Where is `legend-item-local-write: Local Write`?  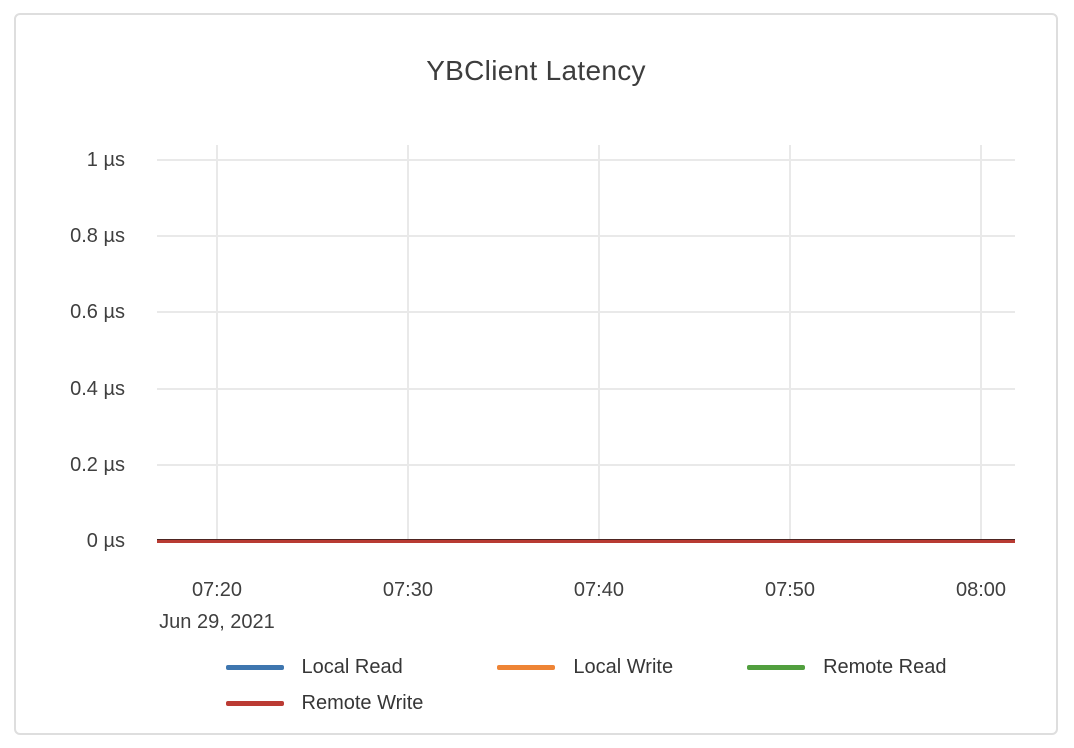 legend-item-local-write: Local Write is located at coordinates (585, 667).